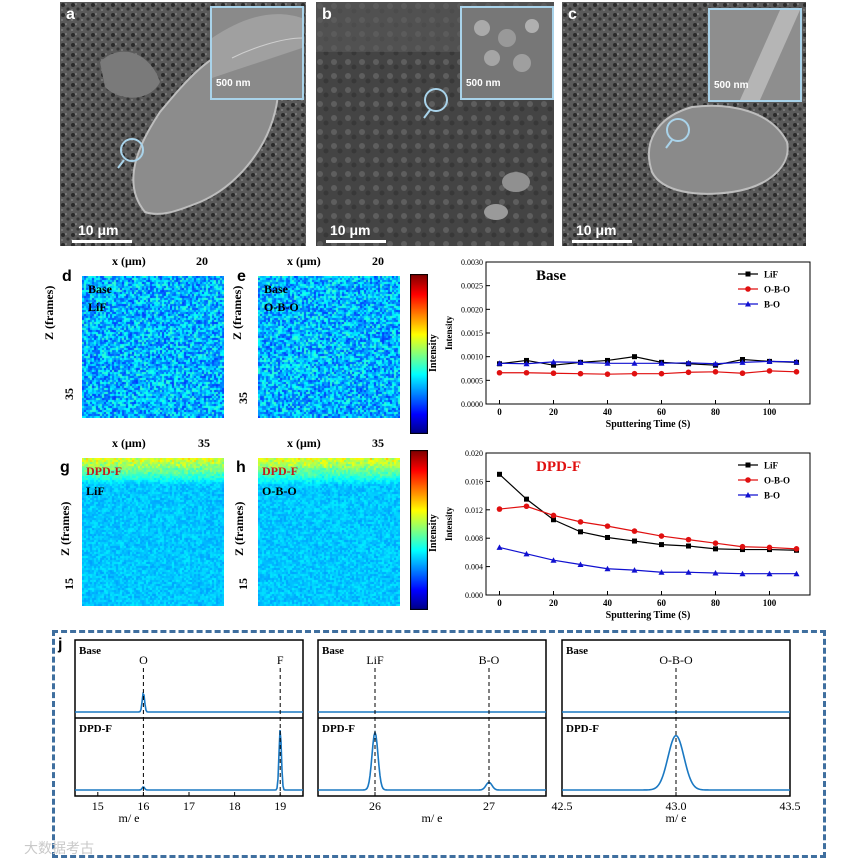 The height and width of the screenshot is (865, 865). Describe the element at coordinates (474, 481) in the screenshot. I see `y-tick-label: 0.016` at that location.